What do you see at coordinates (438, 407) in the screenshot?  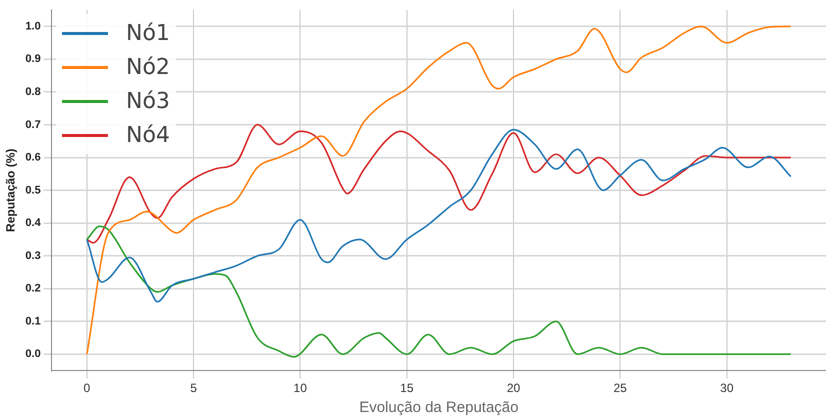 I see `x-axis-title: Evolução da Reputação` at bounding box center [438, 407].